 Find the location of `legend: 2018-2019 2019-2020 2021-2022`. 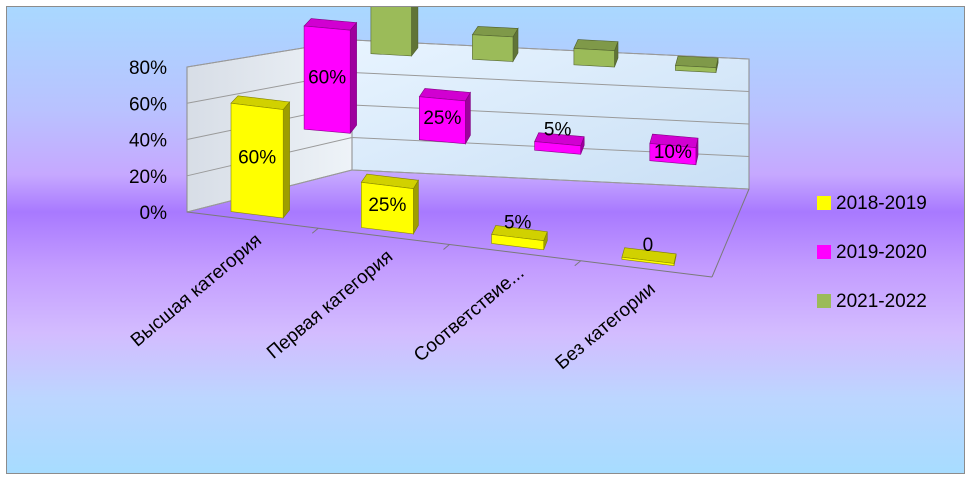

legend: 2018-2019 2019-2020 2021-2022 is located at coordinates (872, 252).